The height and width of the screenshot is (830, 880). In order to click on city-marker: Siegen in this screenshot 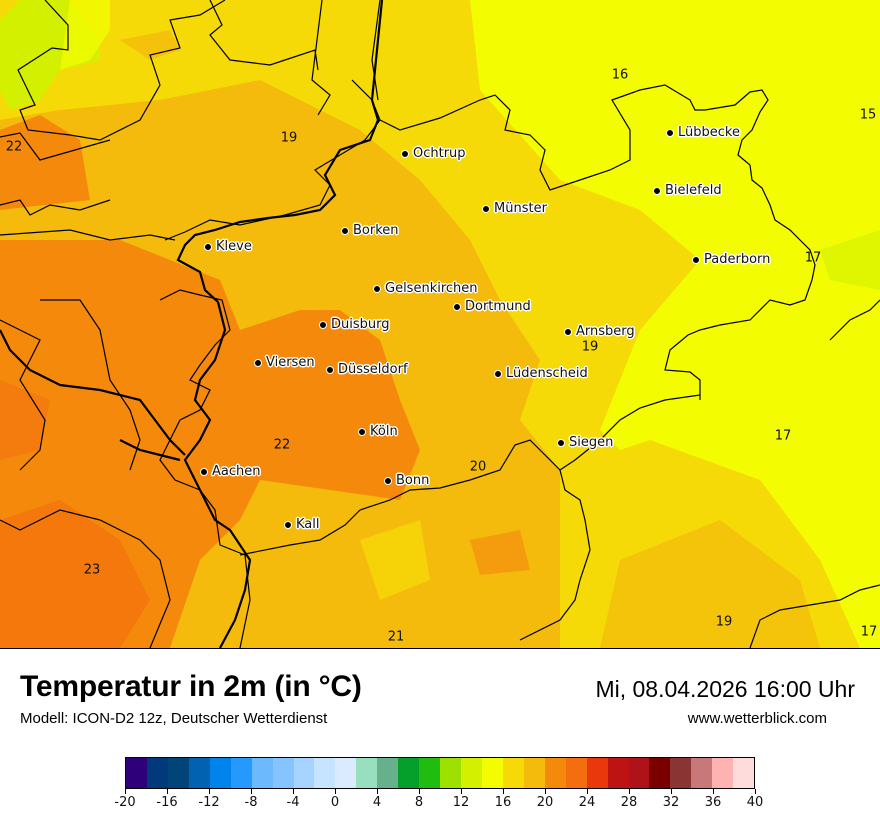, I will do `click(585, 442)`.